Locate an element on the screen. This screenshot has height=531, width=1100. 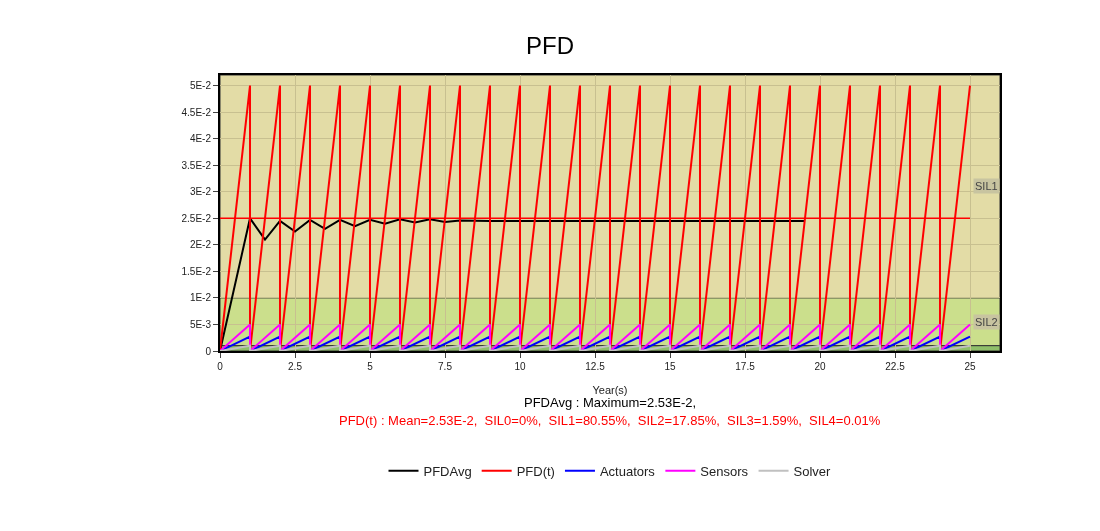
x-tick-label: 25 is located at coordinates (970, 366).